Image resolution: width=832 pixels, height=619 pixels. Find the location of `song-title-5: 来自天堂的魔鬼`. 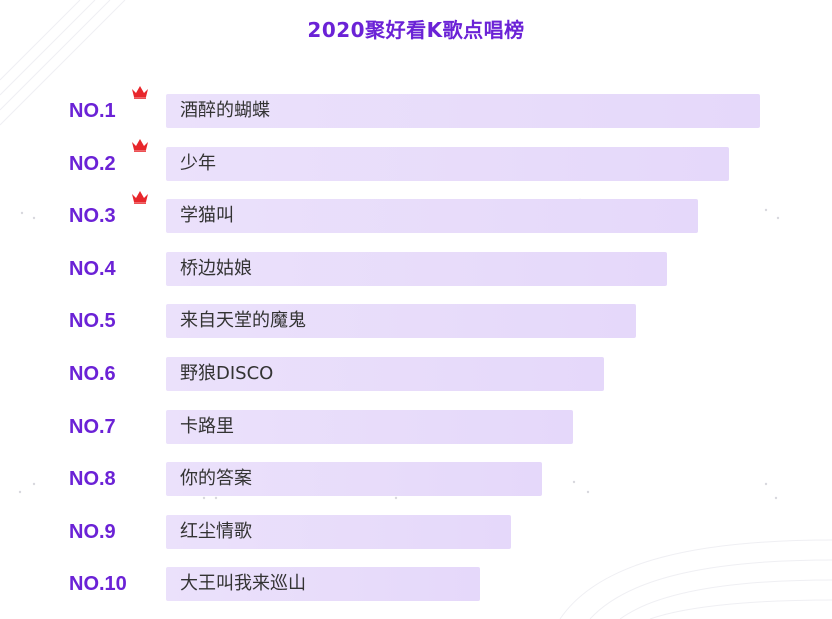

song-title-5: 来自天堂的魔鬼 is located at coordinates (243, 320).